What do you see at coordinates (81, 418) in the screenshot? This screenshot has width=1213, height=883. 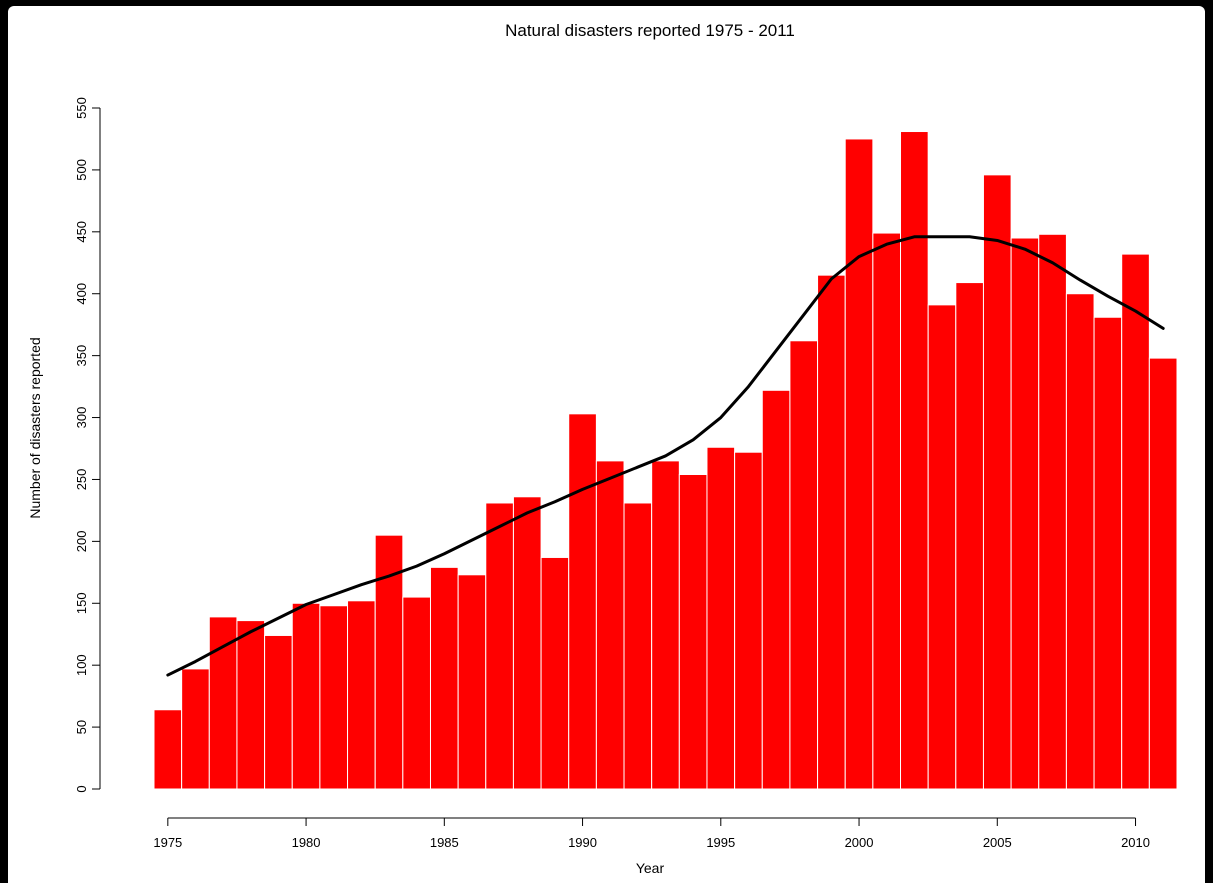 I see `y-tick-label: 300` at bounding box center [81, 418].